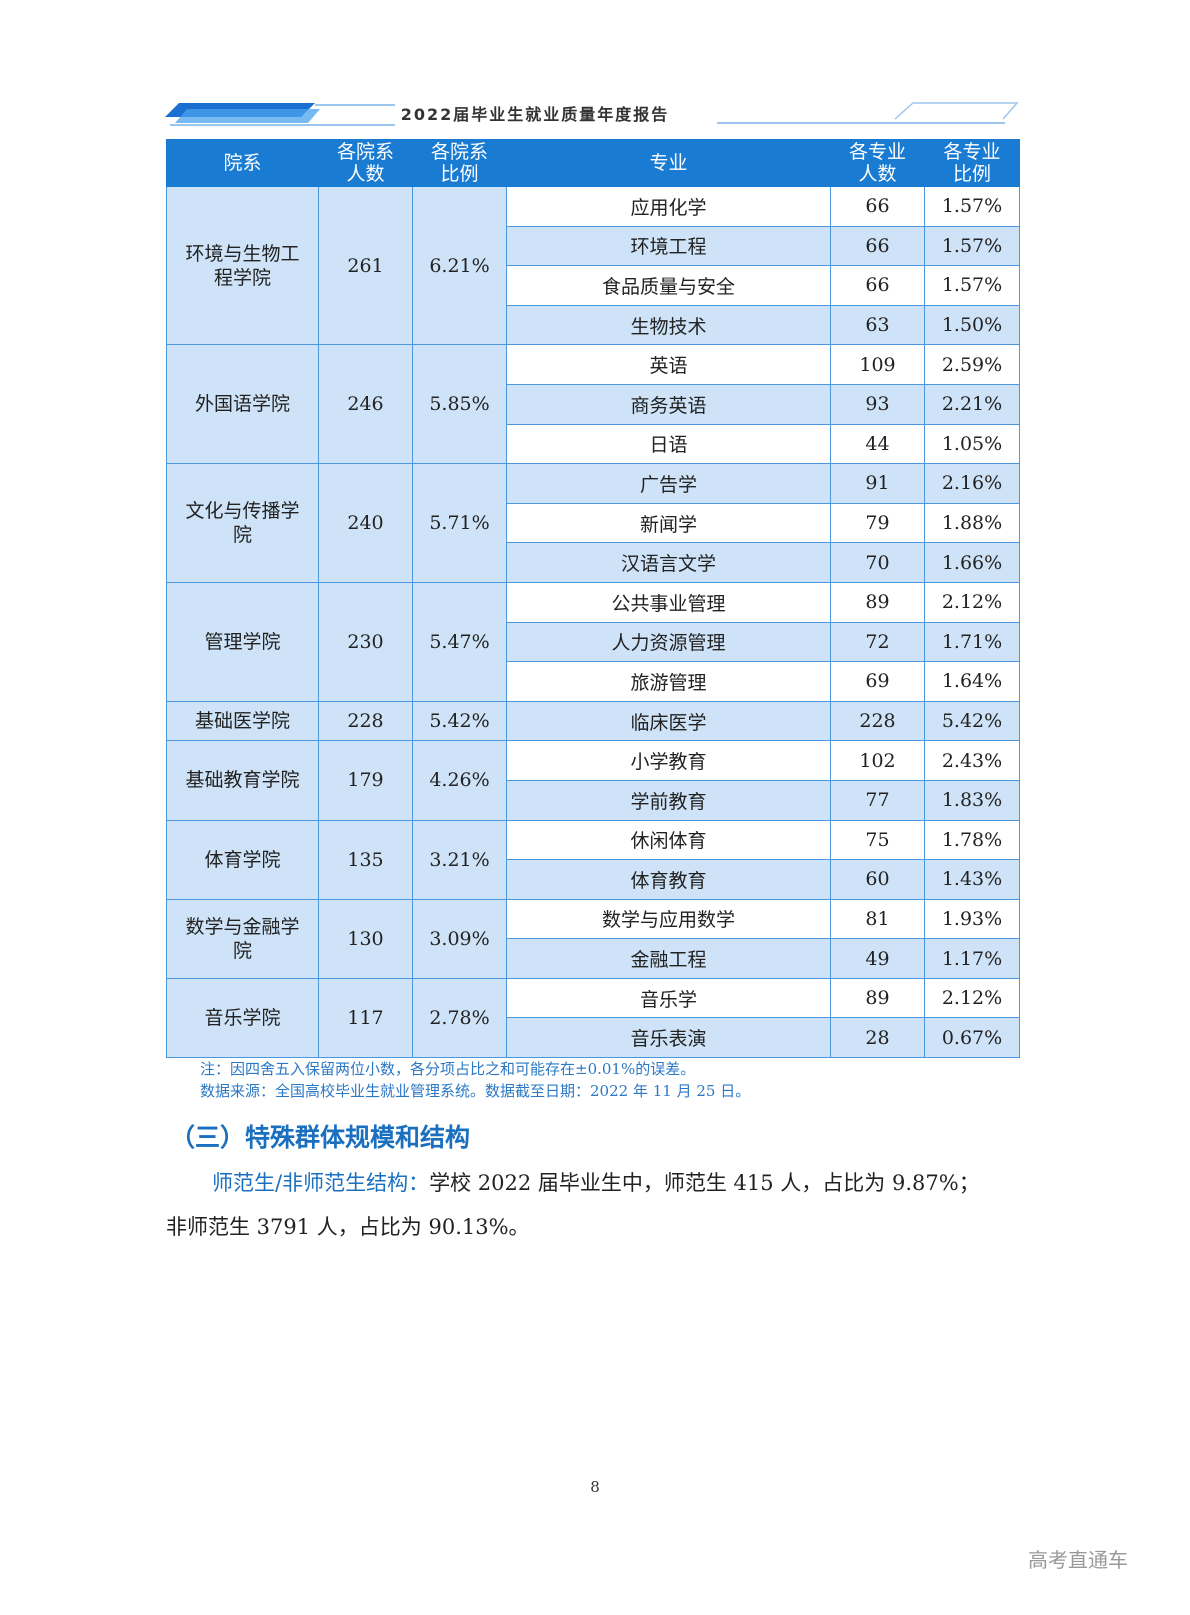 This screenshot has height=1615, width=1190. Describe the element at coordinates (593, 642) in the screenshot. I see `table-row: 人力资源管理 72 1.71%` at that location.